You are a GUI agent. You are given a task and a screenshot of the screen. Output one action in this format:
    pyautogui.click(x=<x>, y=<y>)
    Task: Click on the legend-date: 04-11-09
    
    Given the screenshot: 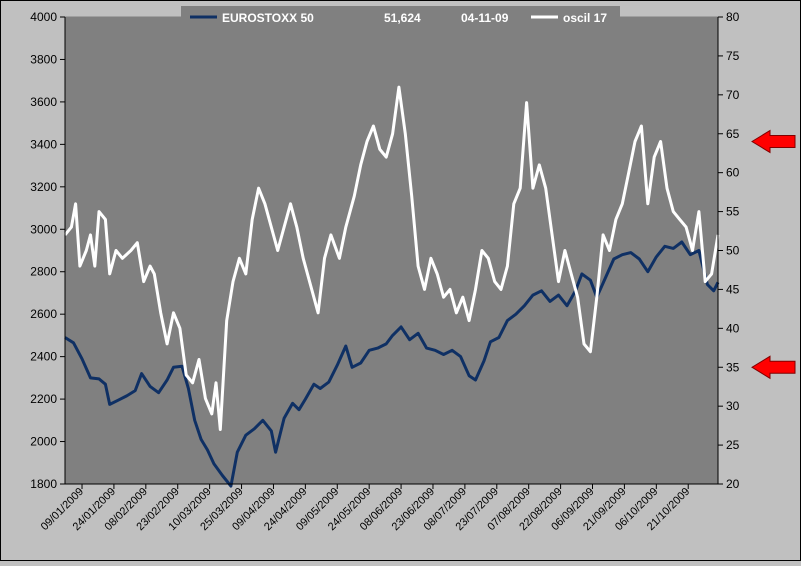 What is the action you would take?
    pyautogui.click(x=485, y=18)
    